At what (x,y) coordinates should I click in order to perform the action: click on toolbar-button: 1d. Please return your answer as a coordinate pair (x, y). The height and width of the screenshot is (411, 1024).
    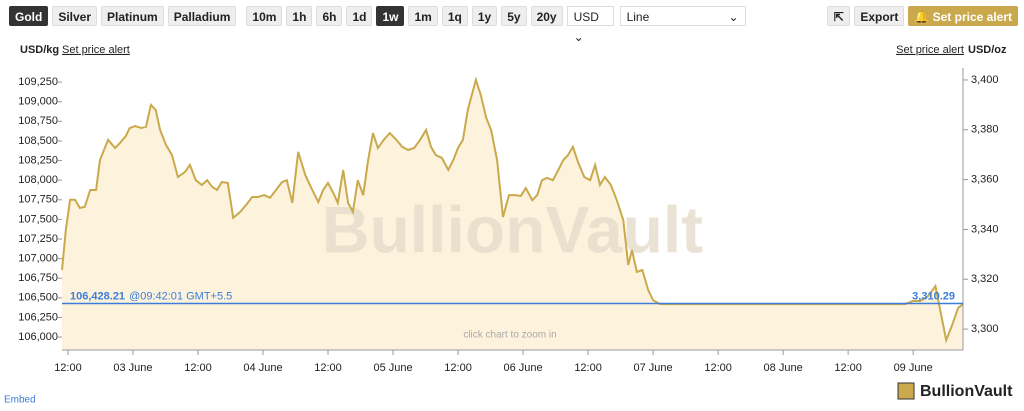
    Looking at the image, I should click on (359, 16).